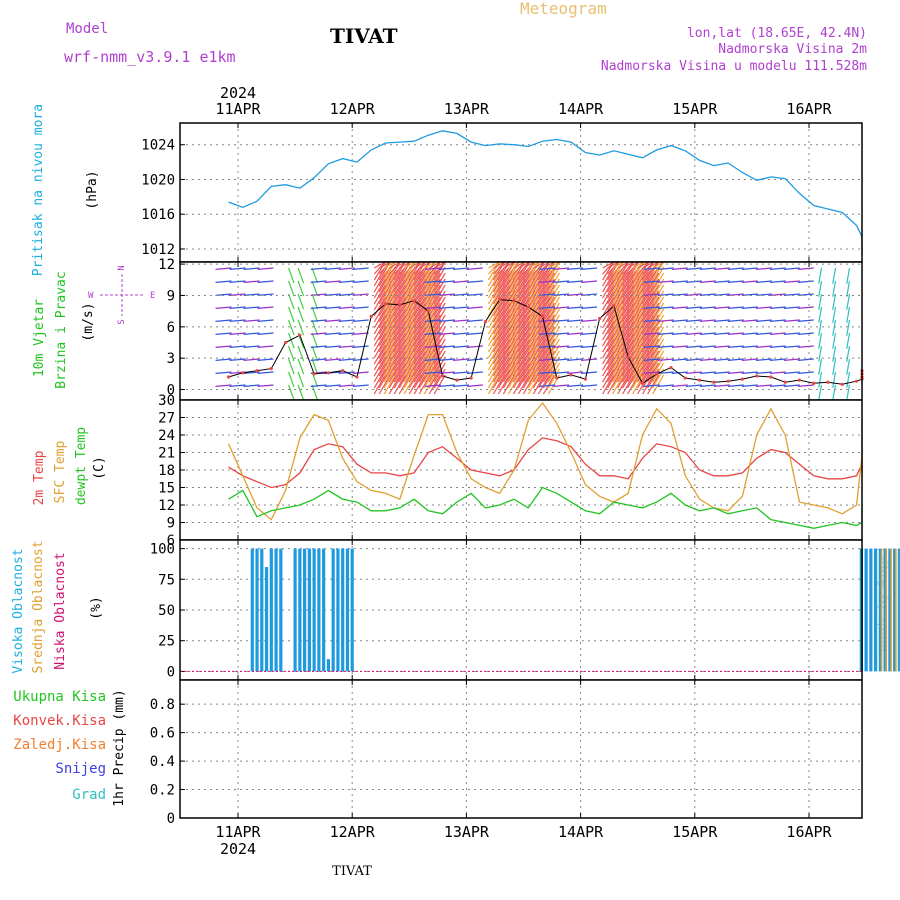 The height and width of the screenshot is (900, 900). What do you see at coordinates (523, 109) in the screenshot?
I see `day-labels-top: 11APR 12APR 13APR 14APR 15APR 16APR` at bounding box center [523, 109].